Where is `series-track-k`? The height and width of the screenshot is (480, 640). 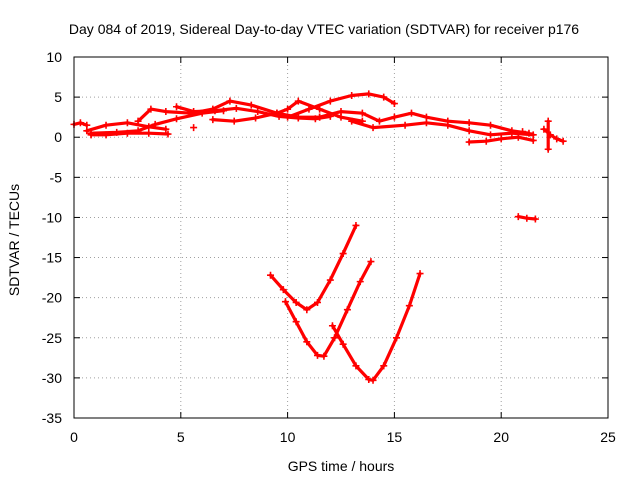
series-track-k is located at coordinates (501, 139).